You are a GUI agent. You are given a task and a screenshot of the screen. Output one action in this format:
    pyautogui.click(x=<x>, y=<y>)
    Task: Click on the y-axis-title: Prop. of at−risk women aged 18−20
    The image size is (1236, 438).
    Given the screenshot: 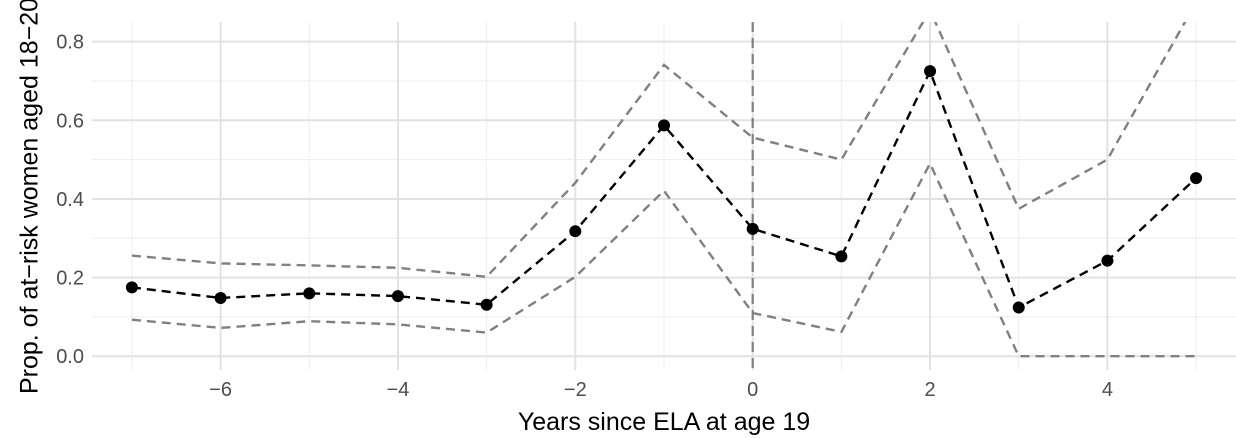 What is the action you would take?
    pyautogui.click(x=30, y=197)
    